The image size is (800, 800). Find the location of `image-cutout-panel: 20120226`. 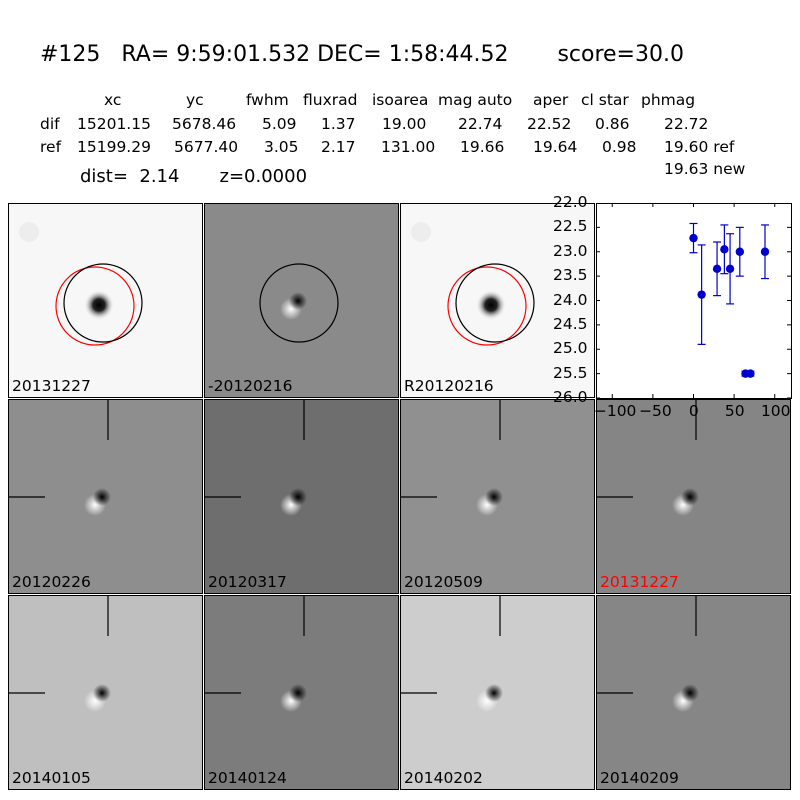

image-cutout-panel: 20120226 is located at coordinates (105, 496).